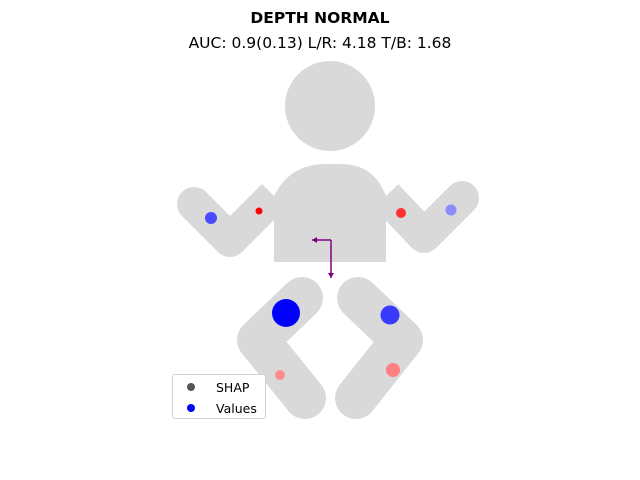 Image resolution: width=640 pixels, height=480 pixels. What do you see at coordinates (321, 240) in the screenshot?
I see `arrow-left` at bounding box center [321, 240].